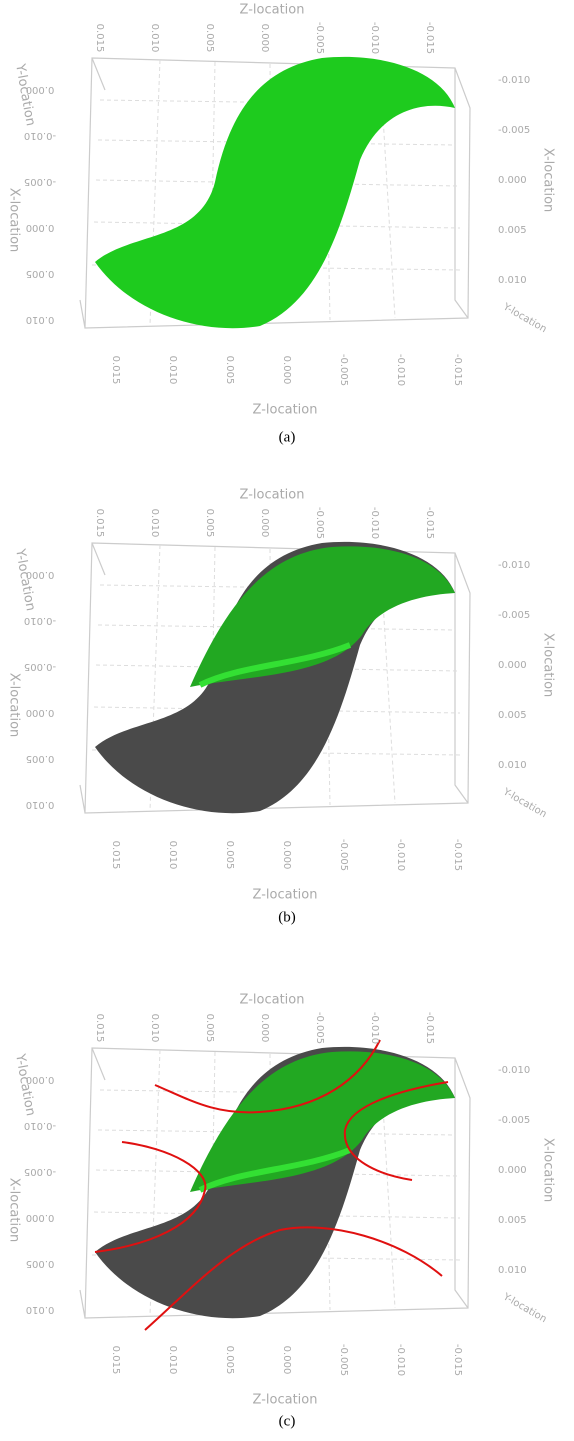 Image resolution: width=574 pixels, height=1441 pixels. Describe the element at coordinates (287, 917) in the screenshot. I see `caption: (b)` at that location.